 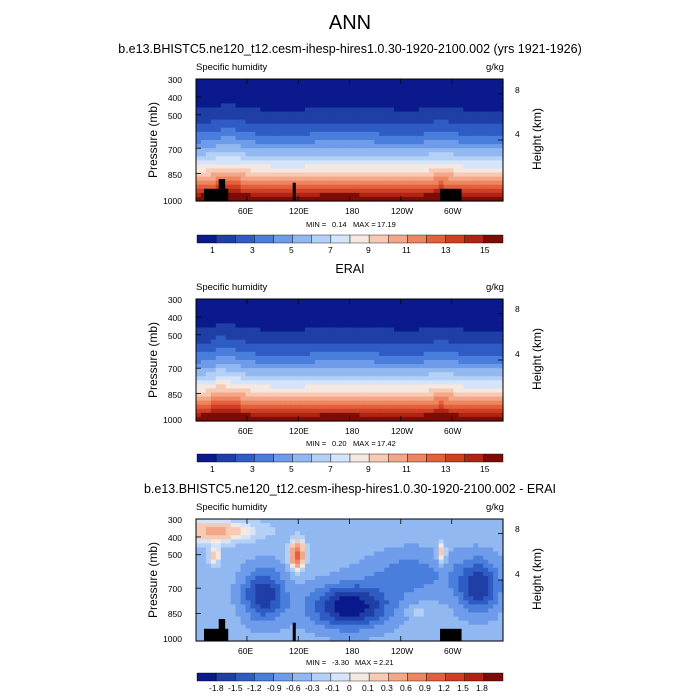 What do you see at coordinates (368, 469) in the screenshot?
I see `colorbar-label: 9` at bounding box center [368, 469].